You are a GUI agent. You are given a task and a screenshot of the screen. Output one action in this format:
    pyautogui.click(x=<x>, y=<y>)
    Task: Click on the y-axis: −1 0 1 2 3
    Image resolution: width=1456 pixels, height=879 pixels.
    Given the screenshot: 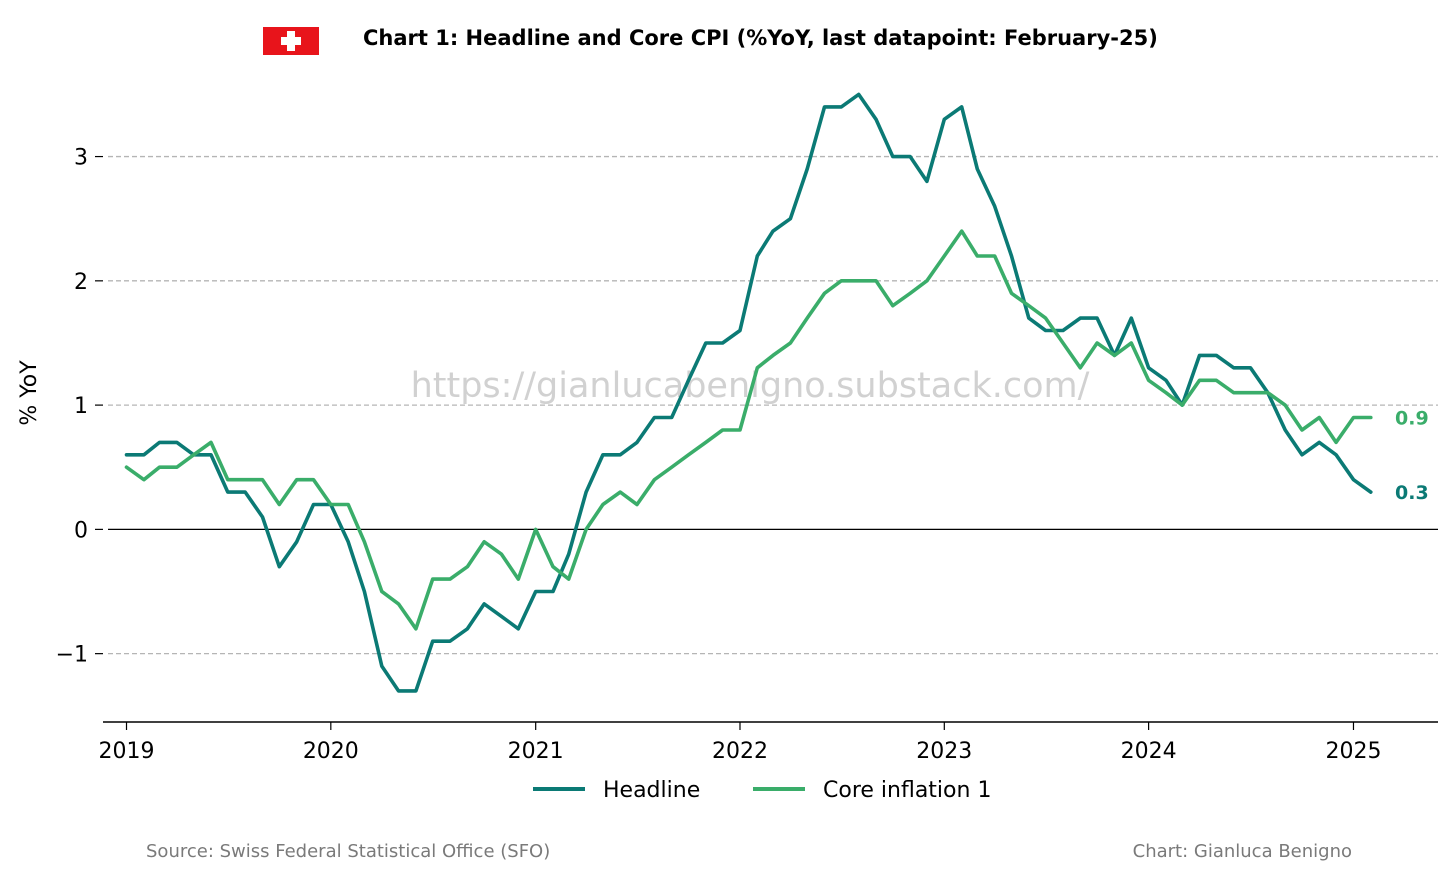 What is the action you would take?
    pyautogui.click(x=79, y=407)
    